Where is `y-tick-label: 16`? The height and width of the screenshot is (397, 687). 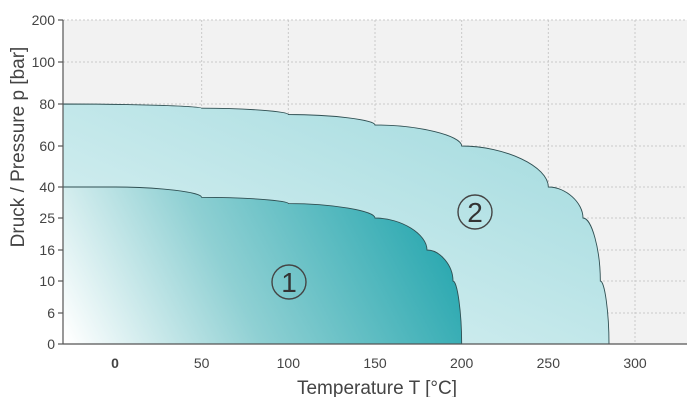 y-tick-label: 16 is located at coordinates (47, 250).